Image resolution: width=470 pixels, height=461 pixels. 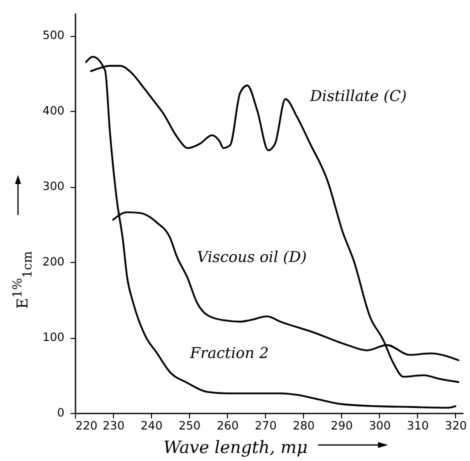 I want to click on x-axis-title: Wave length, mμ, so click(x=235, y=448).